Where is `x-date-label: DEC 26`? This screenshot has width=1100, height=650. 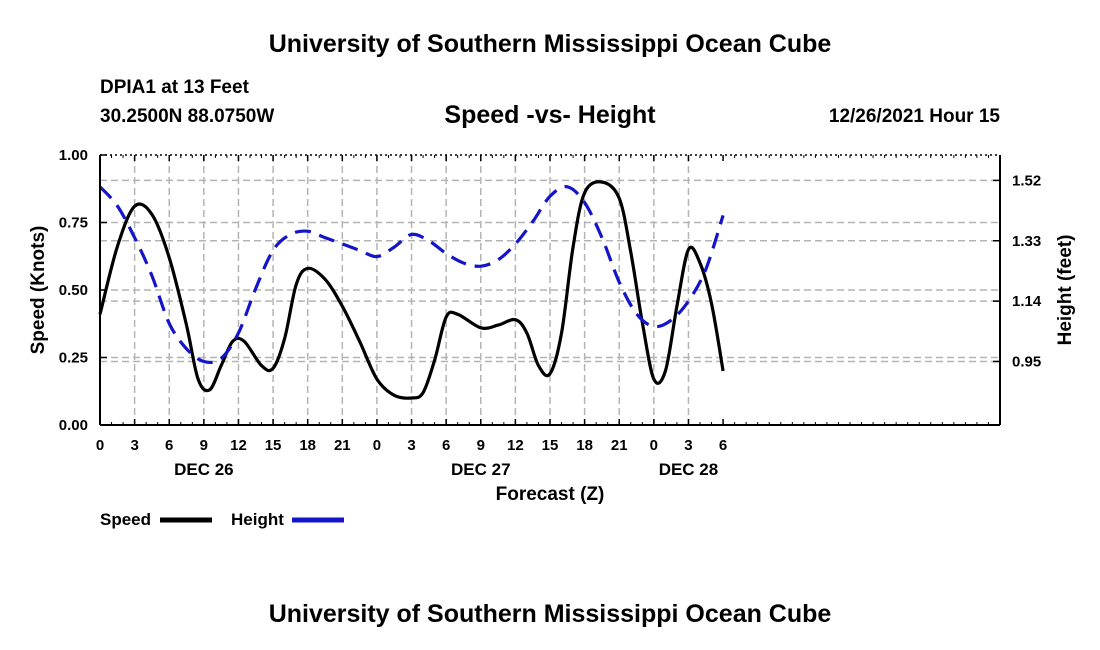
x-date-label: DEC 26 is located at coordinates (204, 469).